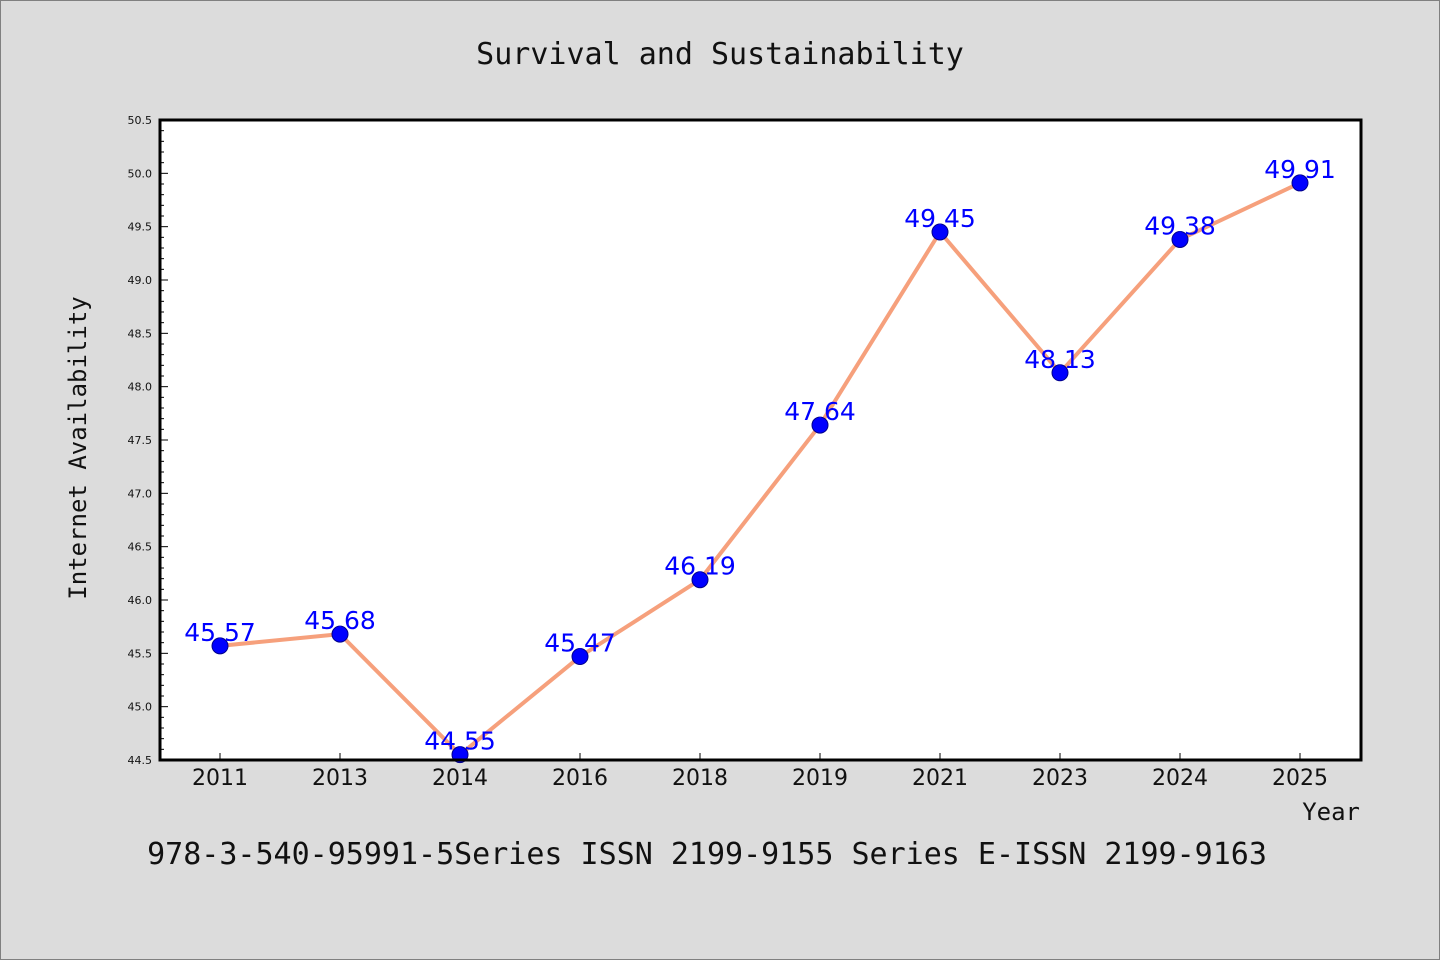  Describe the element at coordinates (1300, 169) in the screenshot. I see `data-label: 49.91` at that location.